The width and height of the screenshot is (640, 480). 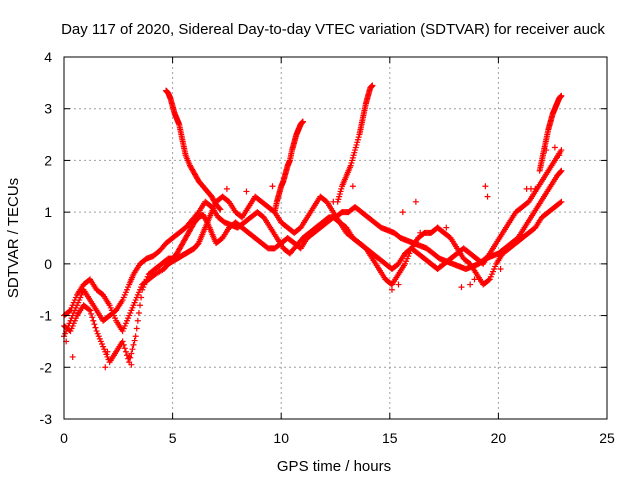 I want to click on y-tick-label: -2, so click(x=46, y=367).